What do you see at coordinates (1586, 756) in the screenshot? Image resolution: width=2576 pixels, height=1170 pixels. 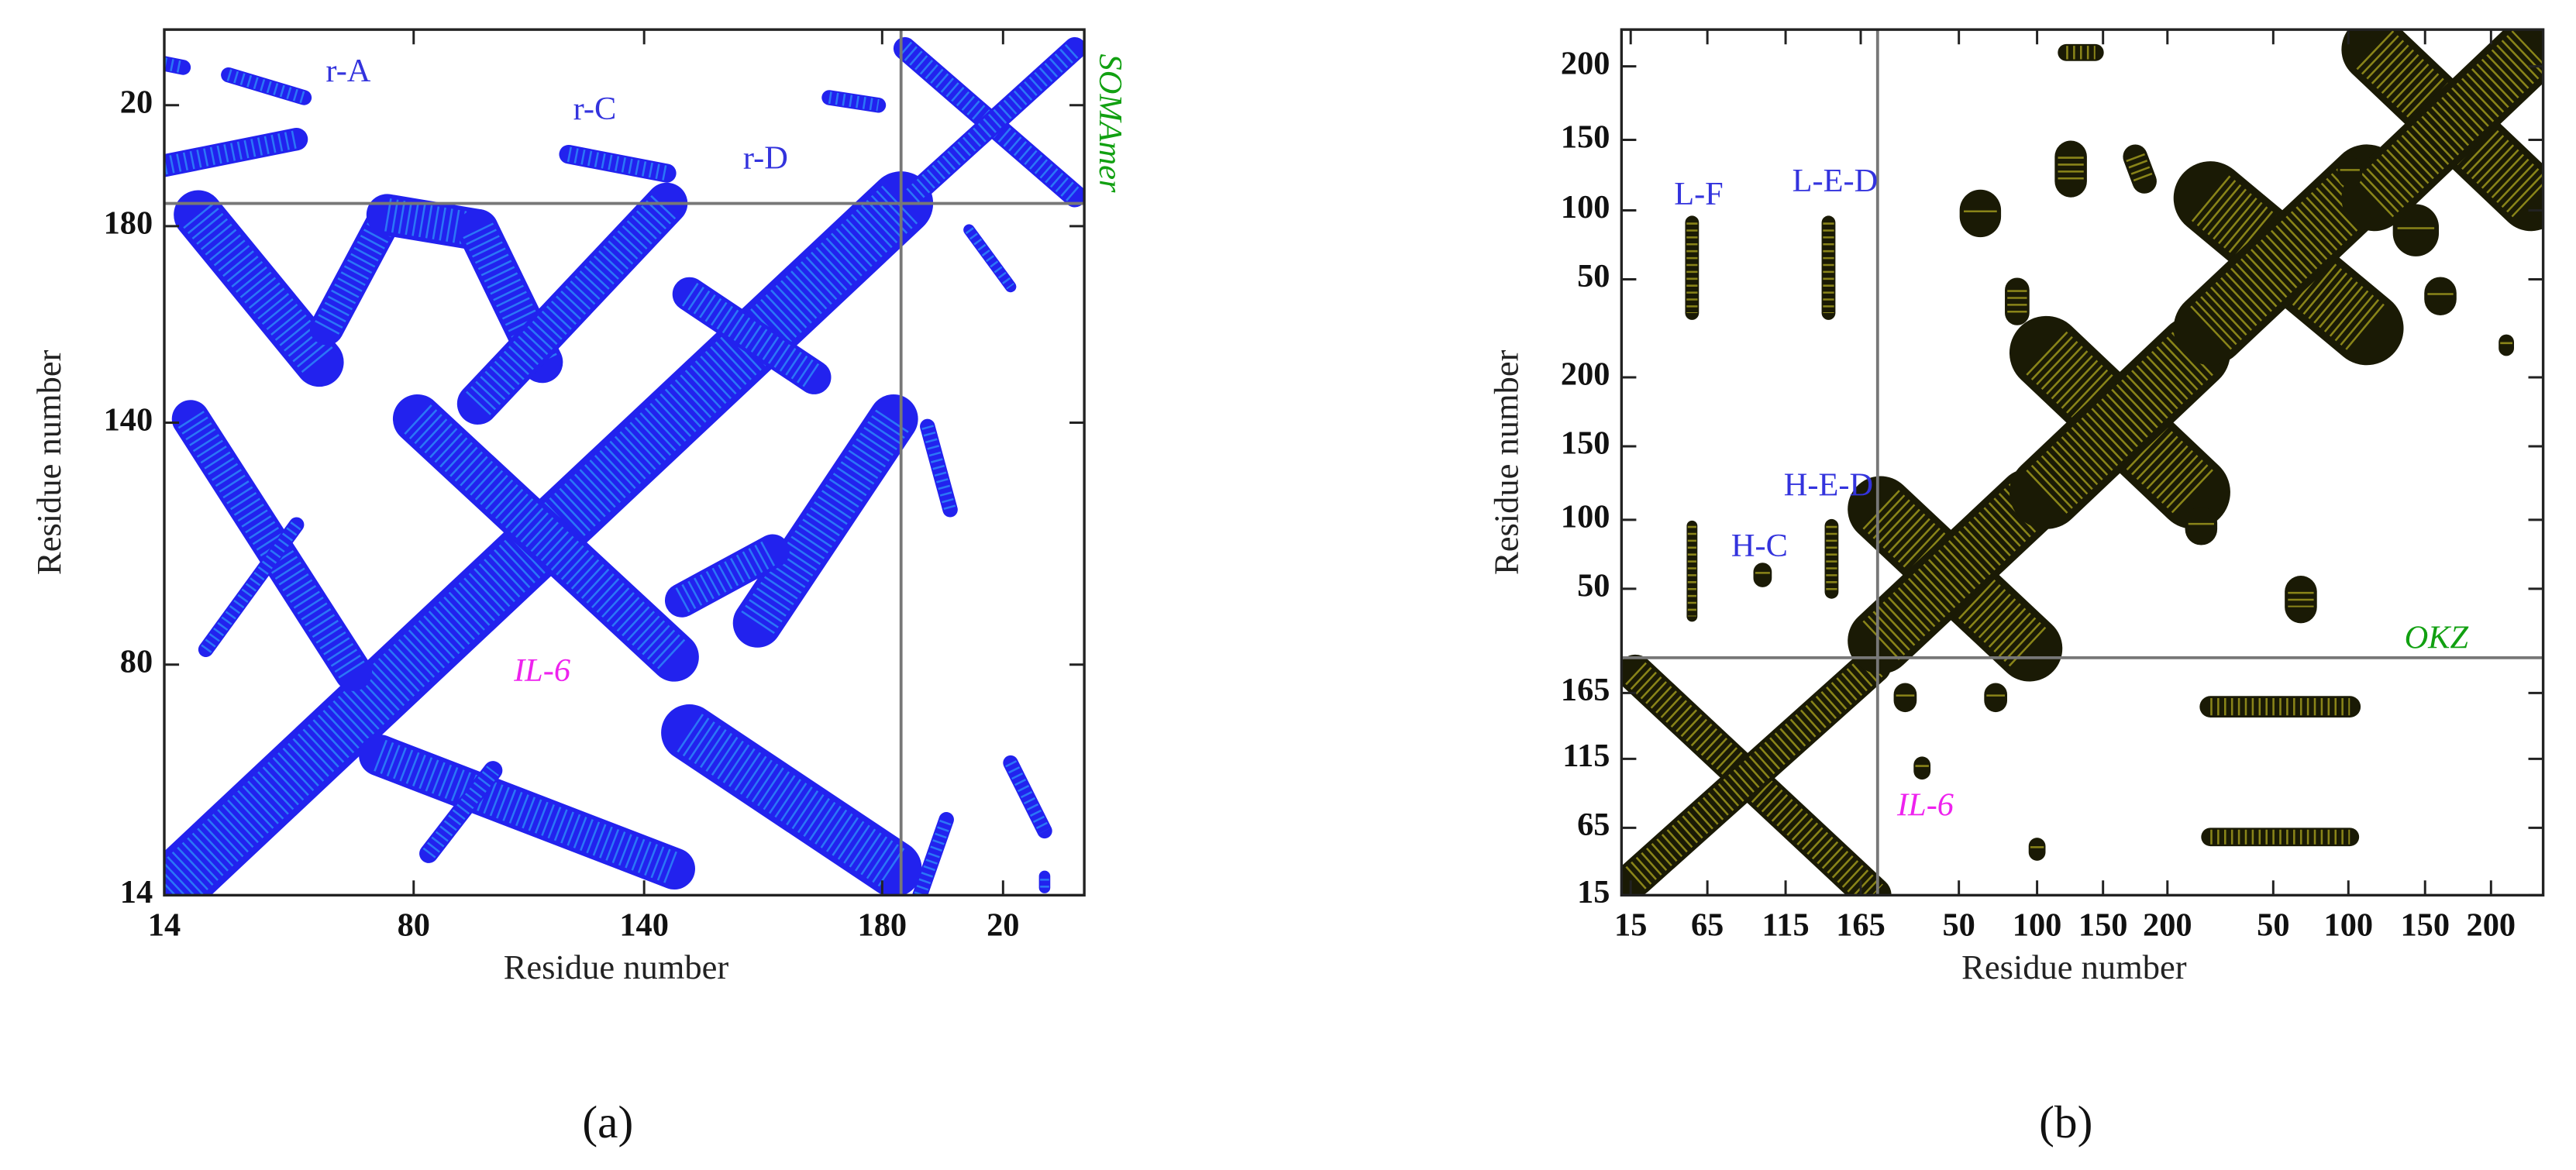 I see `y-tick-label: 115` at bounding box center [1586, 756].